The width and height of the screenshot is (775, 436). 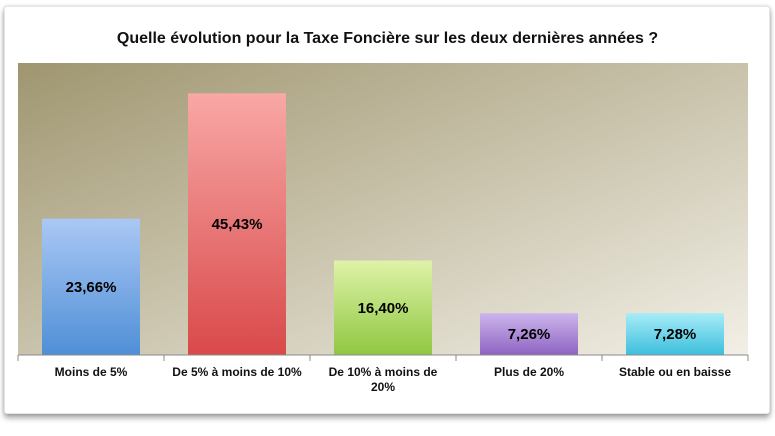 I want to click on data-label: 7,28%, so click(x=675, y=334).